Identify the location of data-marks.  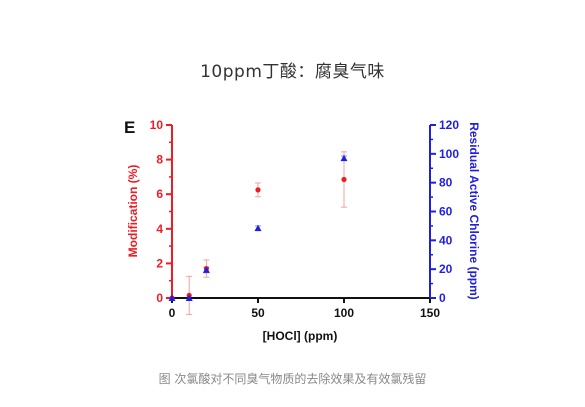
(258, 227).